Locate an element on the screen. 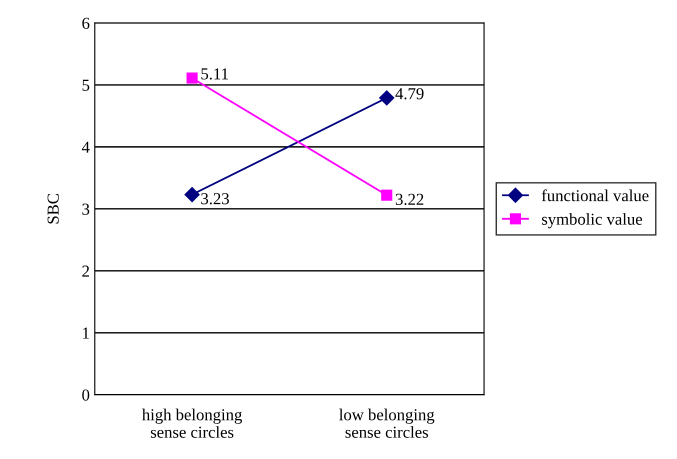 The width and height of the screenshot is (677, 459). data-label: 3.23 is located at coordinates (215, 198).